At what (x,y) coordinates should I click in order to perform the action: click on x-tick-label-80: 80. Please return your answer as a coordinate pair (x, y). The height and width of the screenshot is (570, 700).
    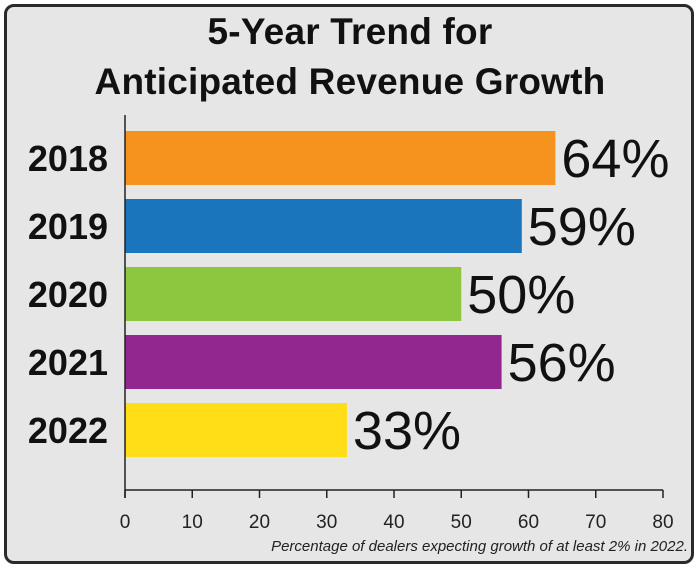
    Looking at the image, I should click on (662, 522).